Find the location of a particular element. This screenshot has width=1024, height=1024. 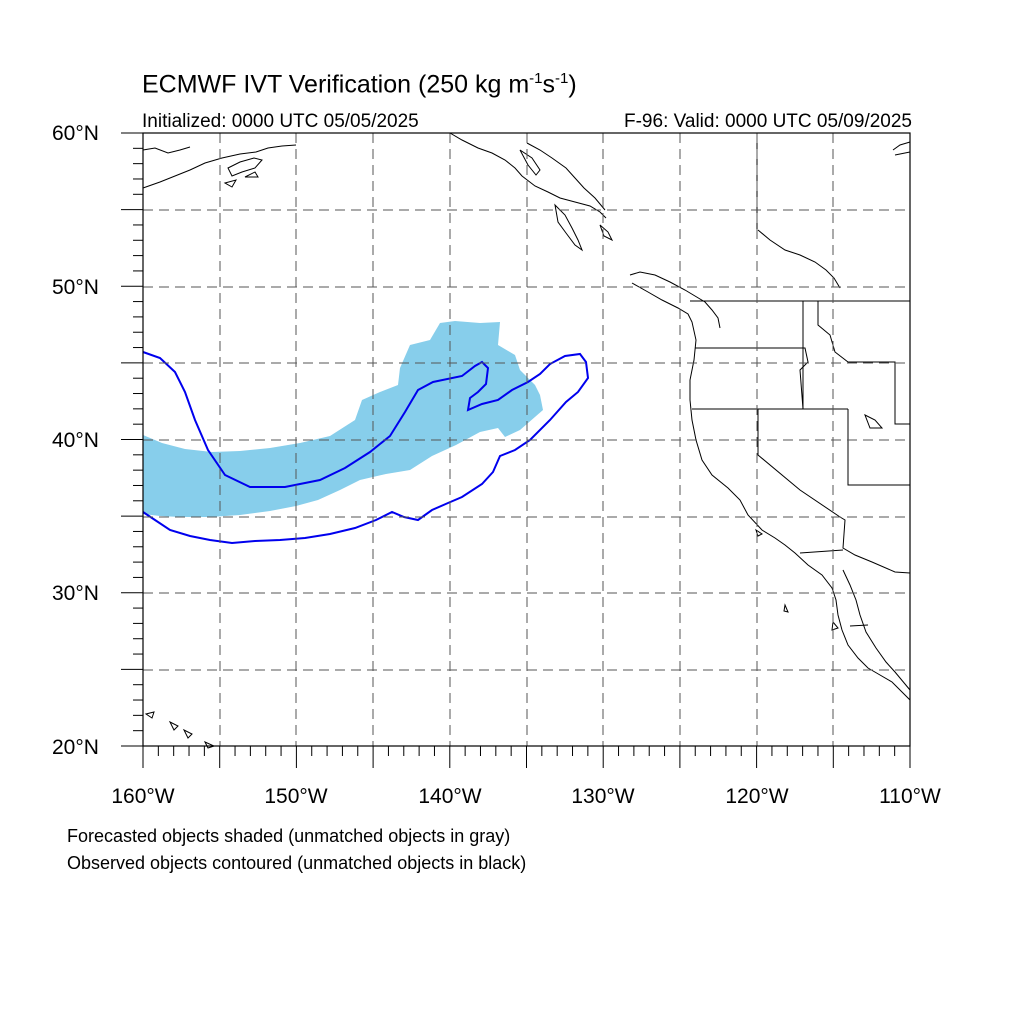

map-title: ECMWF IVT Verification (250 kg m-1s-1) is located at coordinates (359, 84).